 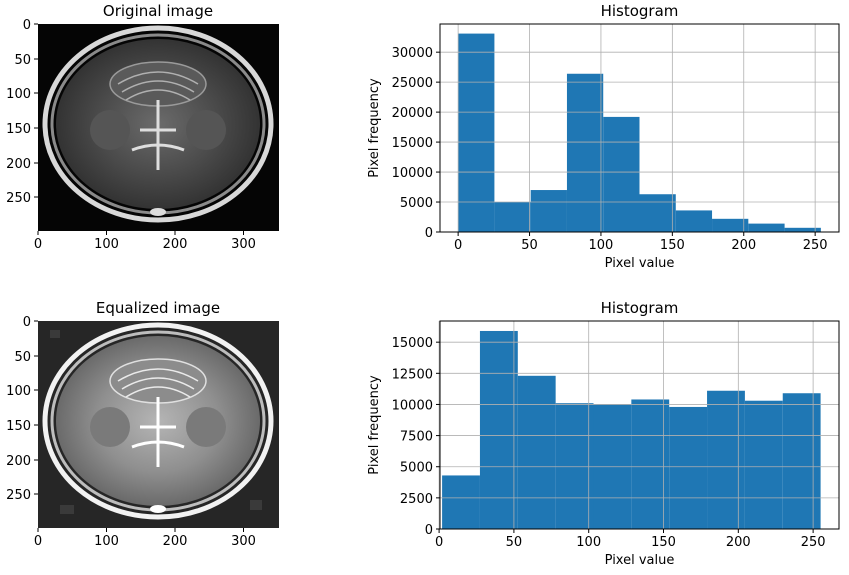 What do you see at coordinates (514, 542) in the screenshot?
I see `hist2-xtick-1: 50` at bounding box center [514, 542].